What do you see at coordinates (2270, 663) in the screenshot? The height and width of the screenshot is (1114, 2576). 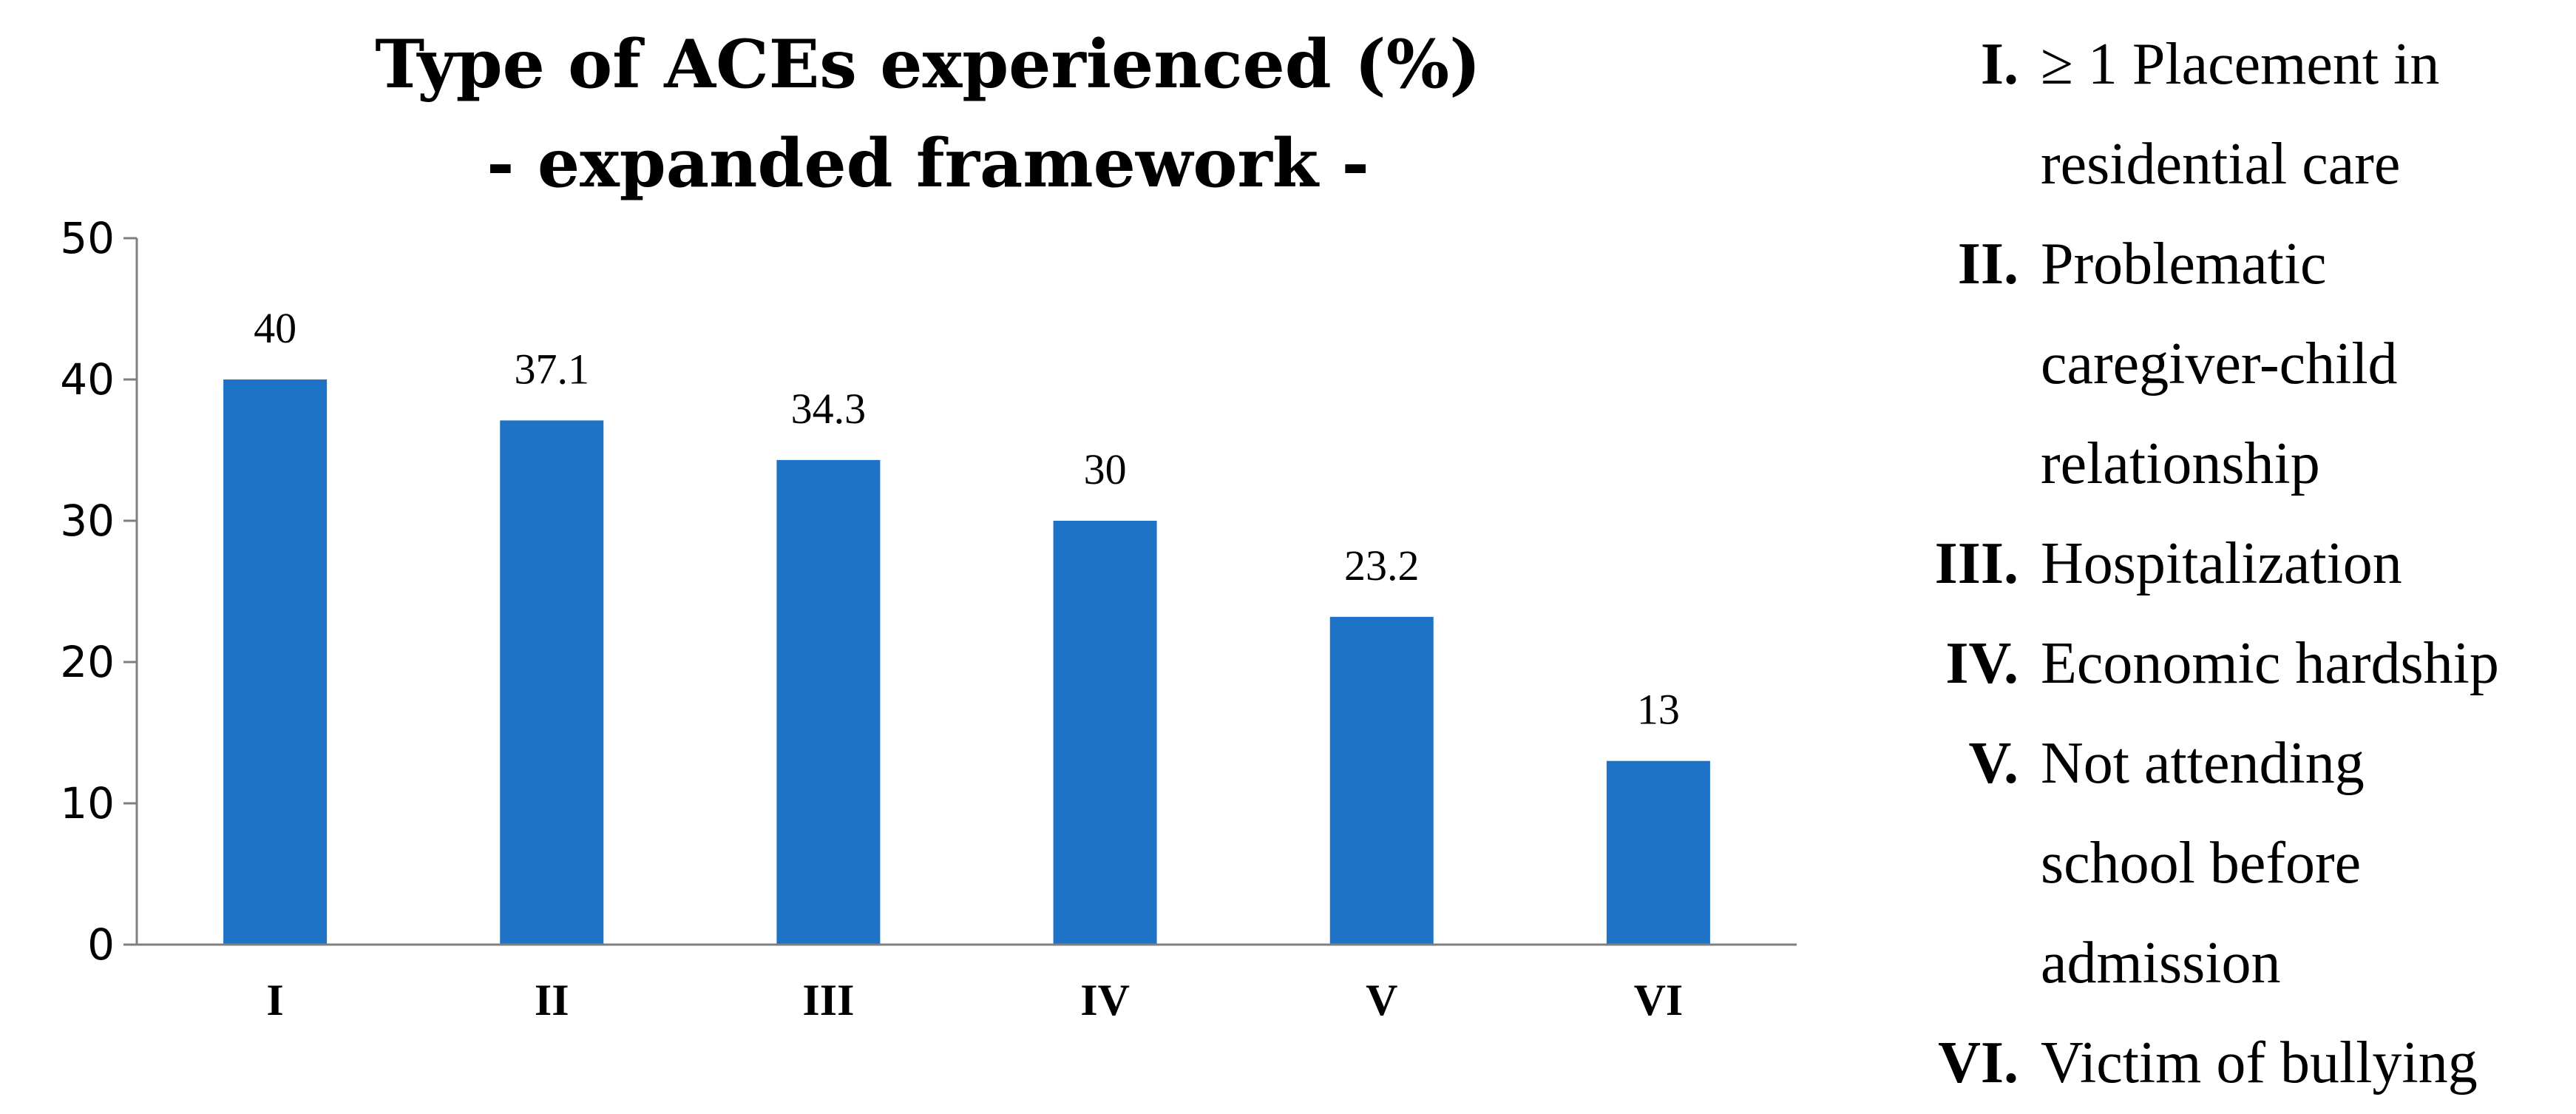 I see `legend-item-text: Economic hardship` at bounding box center [2270, 663].